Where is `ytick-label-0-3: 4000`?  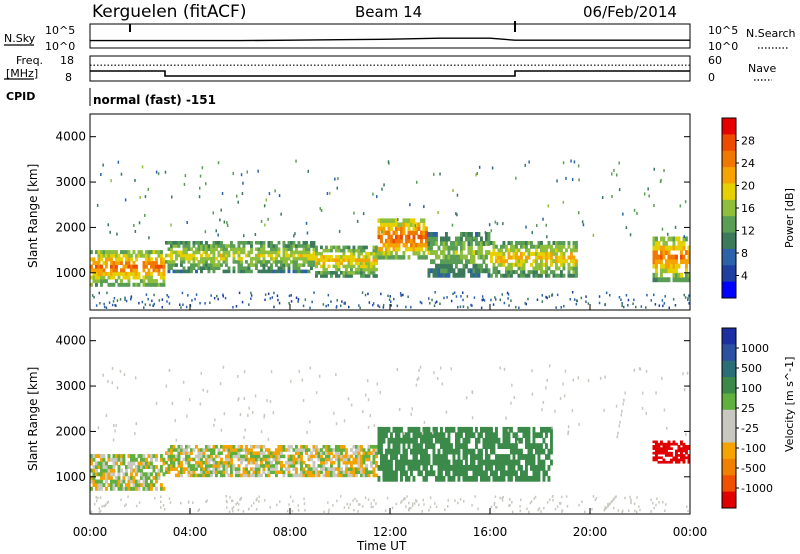
ytick-label-0-3: 4000 is located at coordinates (70, 137).